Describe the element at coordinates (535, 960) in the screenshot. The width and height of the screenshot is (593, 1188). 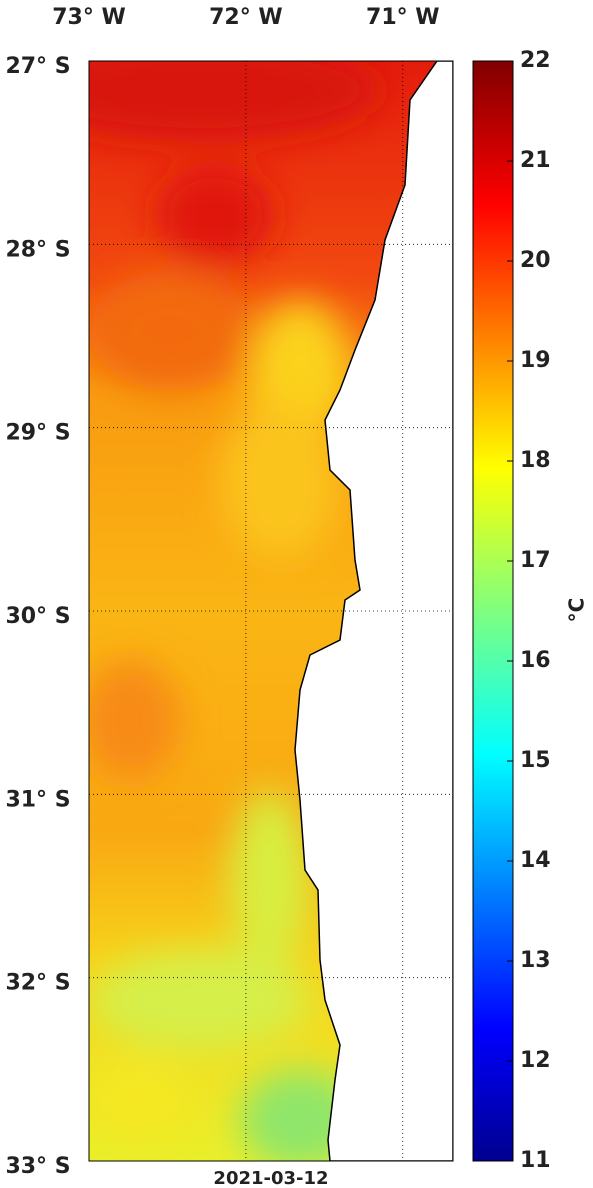
I see `colorbar-tick-label: 13` at that location.